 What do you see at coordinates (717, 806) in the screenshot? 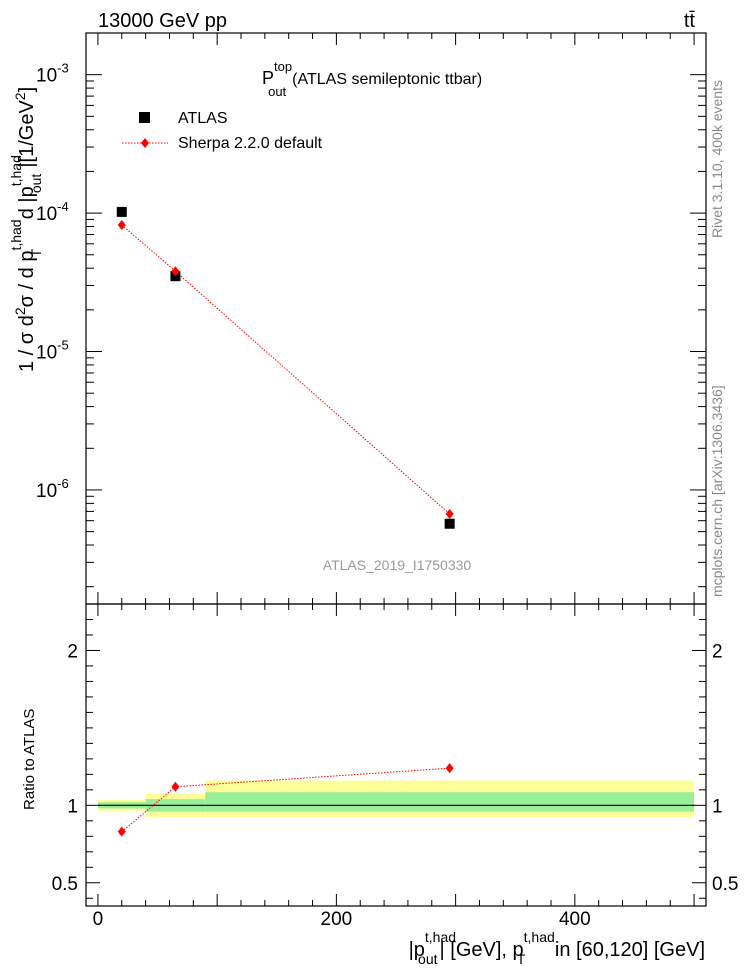
I see `ratio-y-tick-label-right-1: 1` at bounding box center [717, 806].